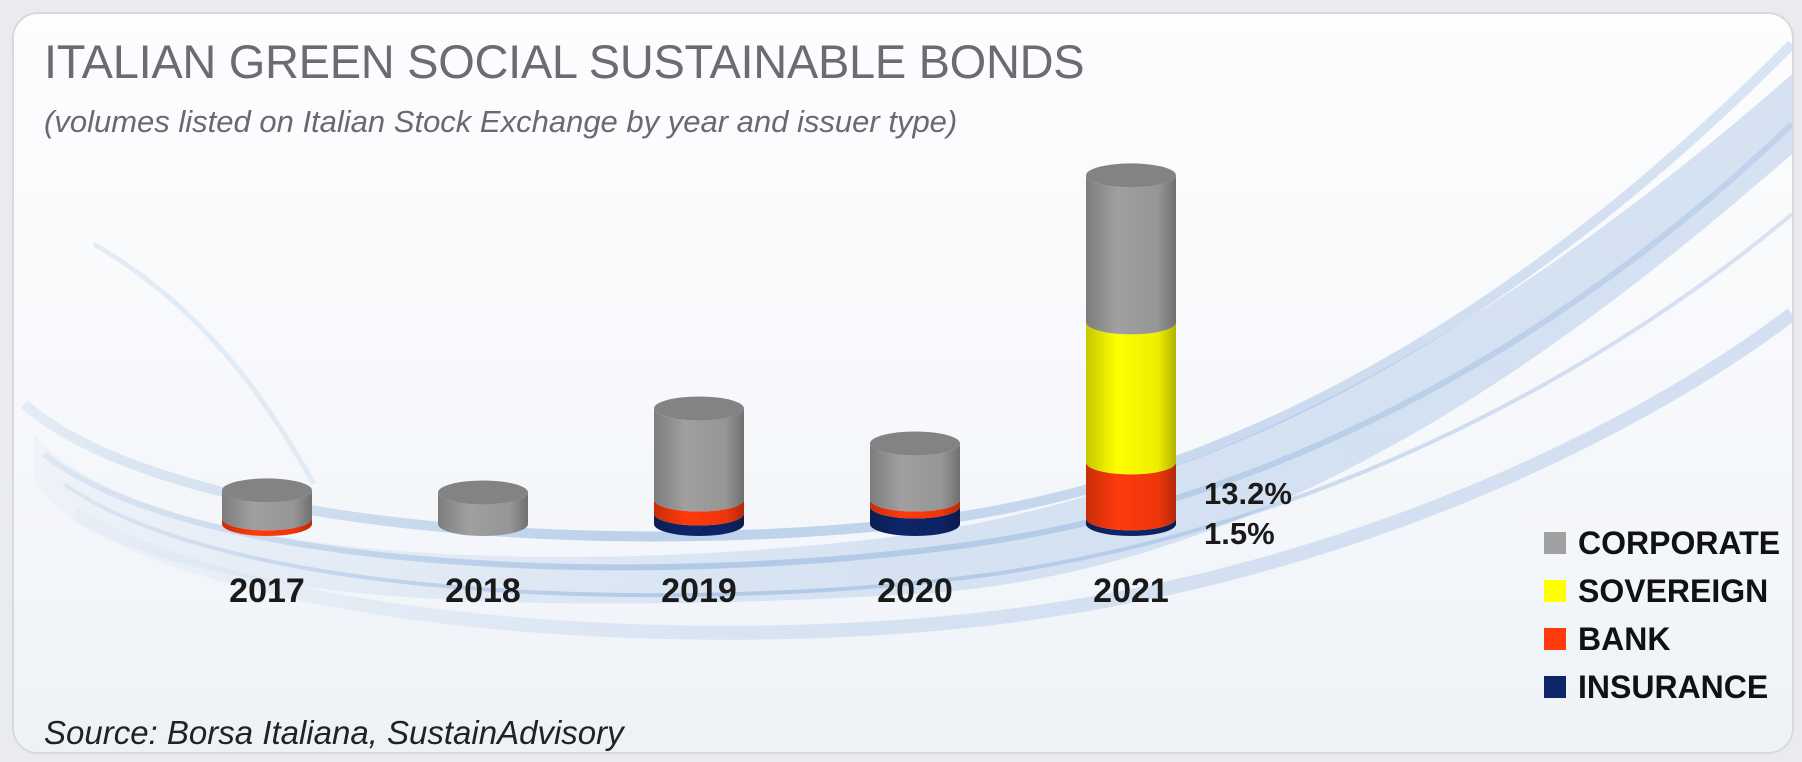 This screenshot has height=762, width=1802. I want to click on bar-segment-corporate-2017, so click(267, 510).